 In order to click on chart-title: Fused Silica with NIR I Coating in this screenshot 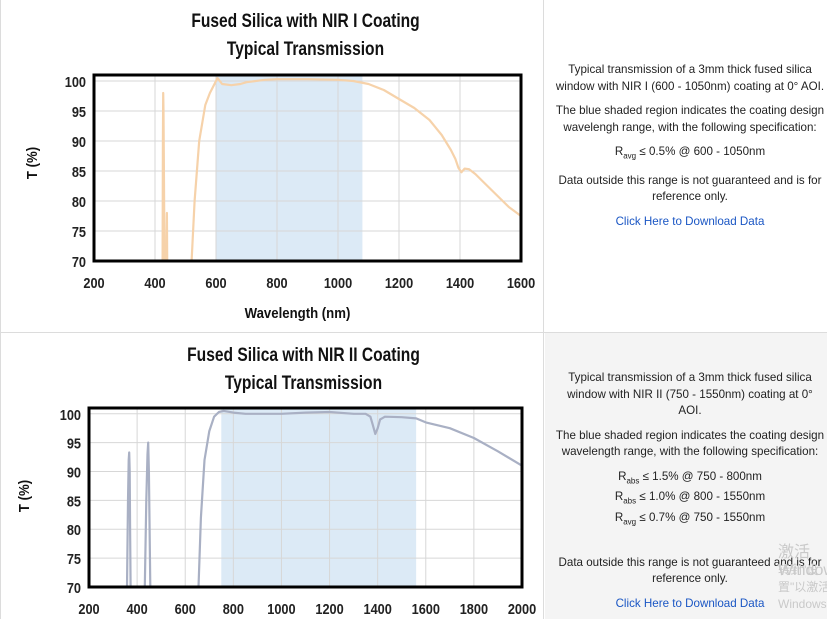, I will do `click(305, 21)`.